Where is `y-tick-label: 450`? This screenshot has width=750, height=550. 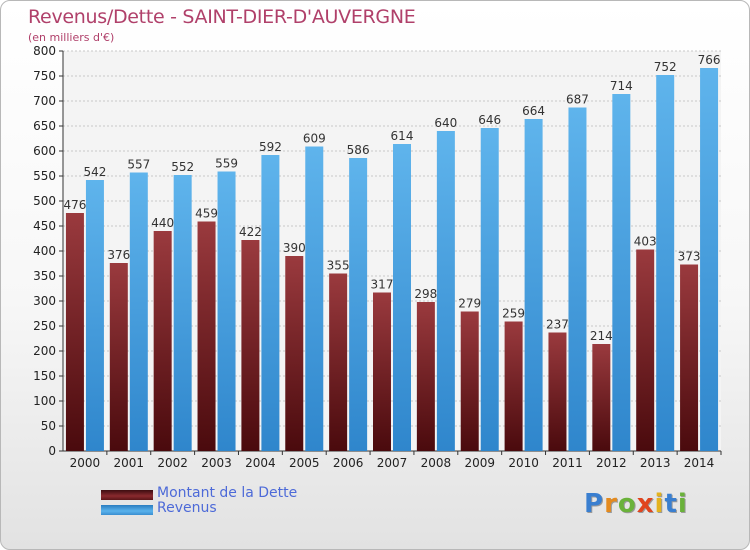 y-tick-label: 450 is located at coordinates (44, 226).